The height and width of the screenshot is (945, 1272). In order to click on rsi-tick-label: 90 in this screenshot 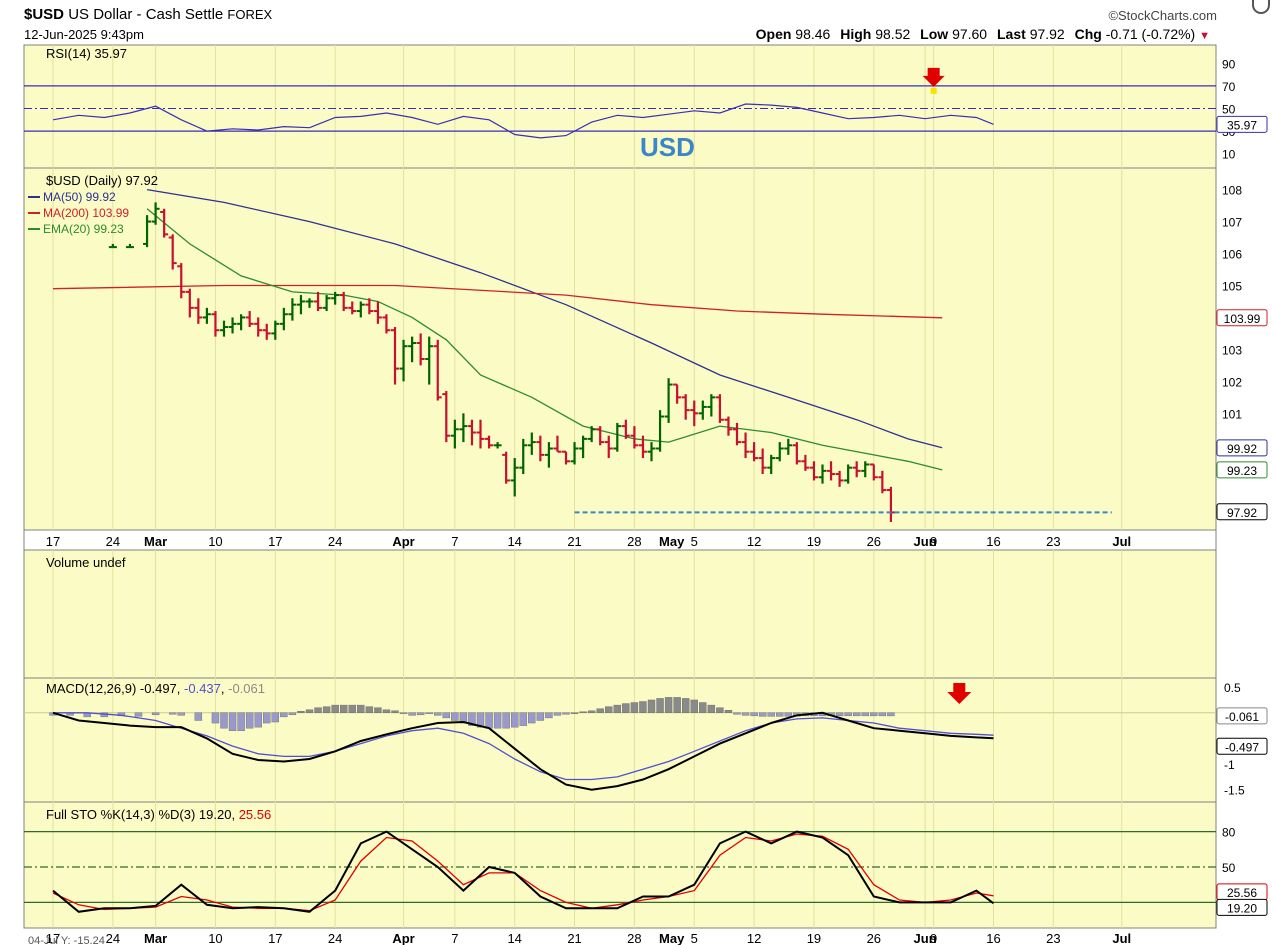, I will do `click(1229, 64)`.